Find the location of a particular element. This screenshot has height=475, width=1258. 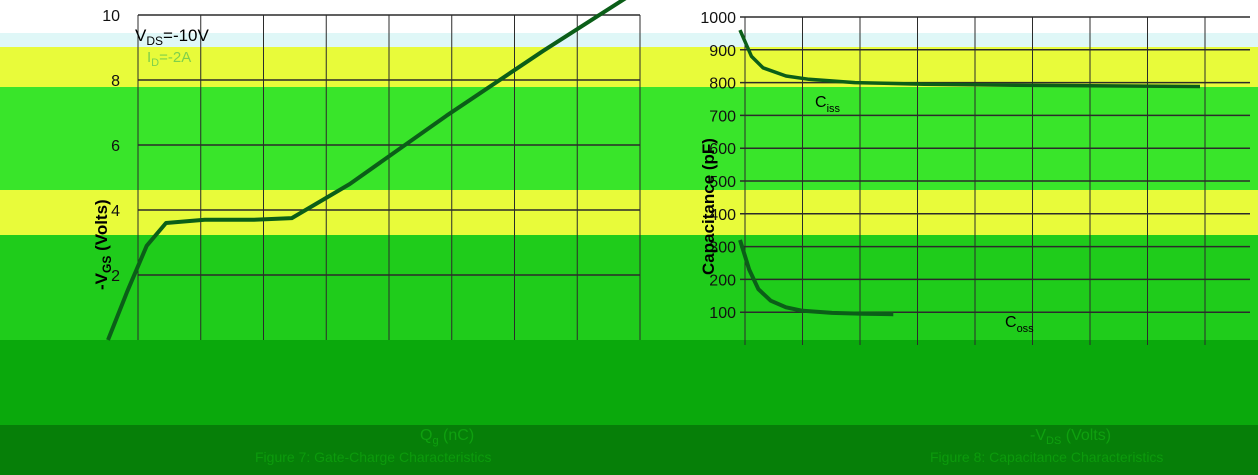

capacitance-yticks: 100 200 300 400 500 600 700 800 900 1000 is located at coordinates (718, 166).